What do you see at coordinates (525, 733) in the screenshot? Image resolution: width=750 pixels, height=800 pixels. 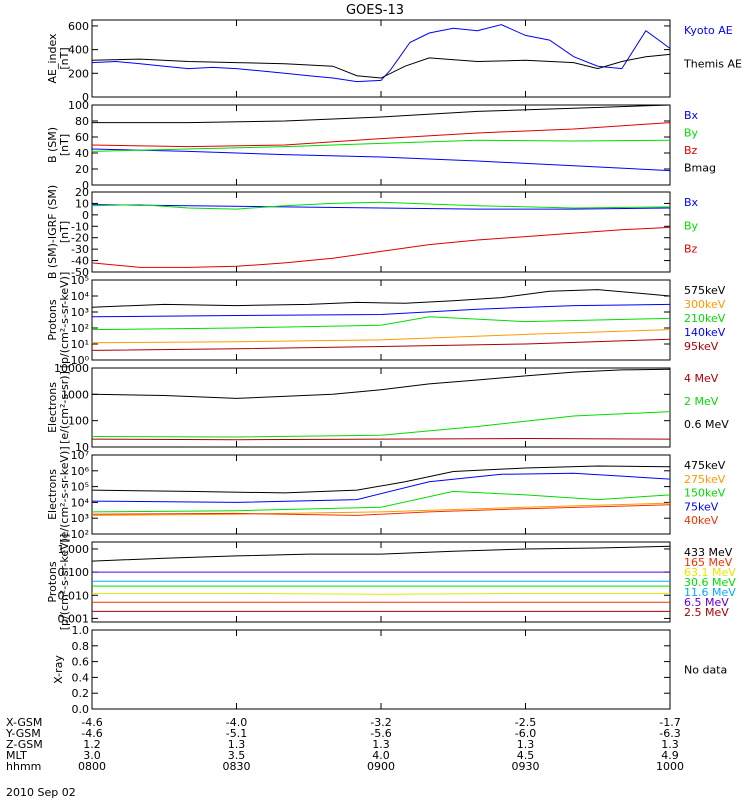 I see `x-axis-value: -6.0` at bounding box center [525, 733].